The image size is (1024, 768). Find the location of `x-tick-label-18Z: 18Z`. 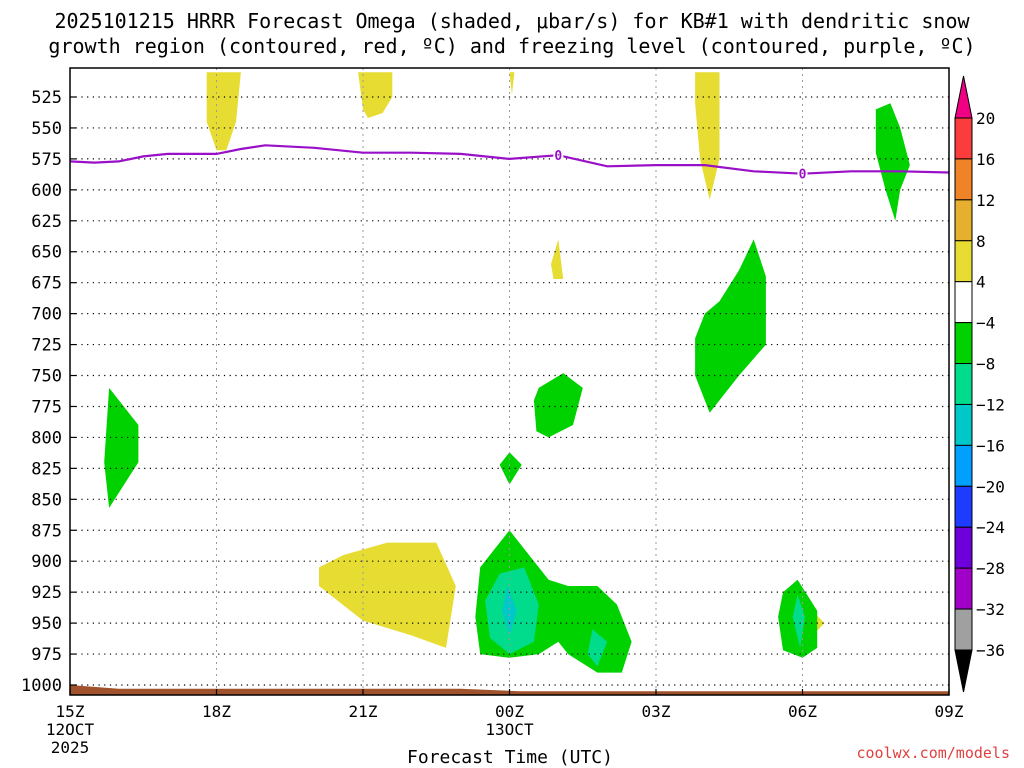

x-tick-label-18Z: 18Z is located at coordinates (216, 711).